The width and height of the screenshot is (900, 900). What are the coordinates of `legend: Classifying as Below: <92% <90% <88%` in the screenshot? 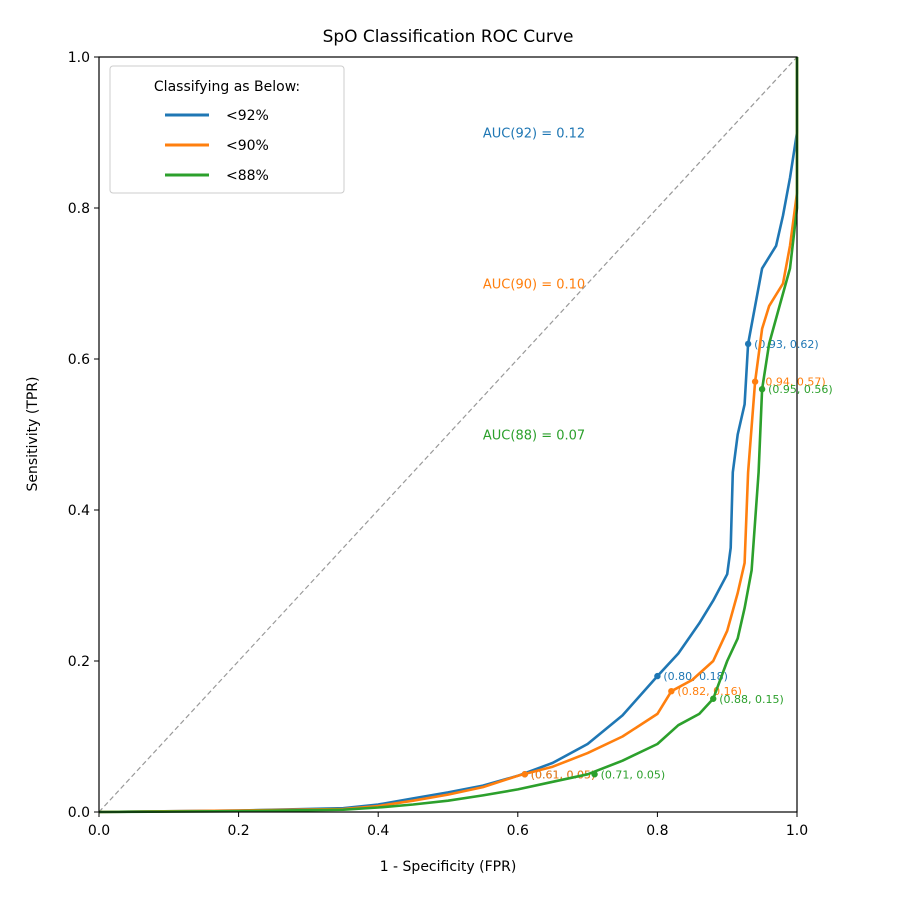 It's located at (227, 129).